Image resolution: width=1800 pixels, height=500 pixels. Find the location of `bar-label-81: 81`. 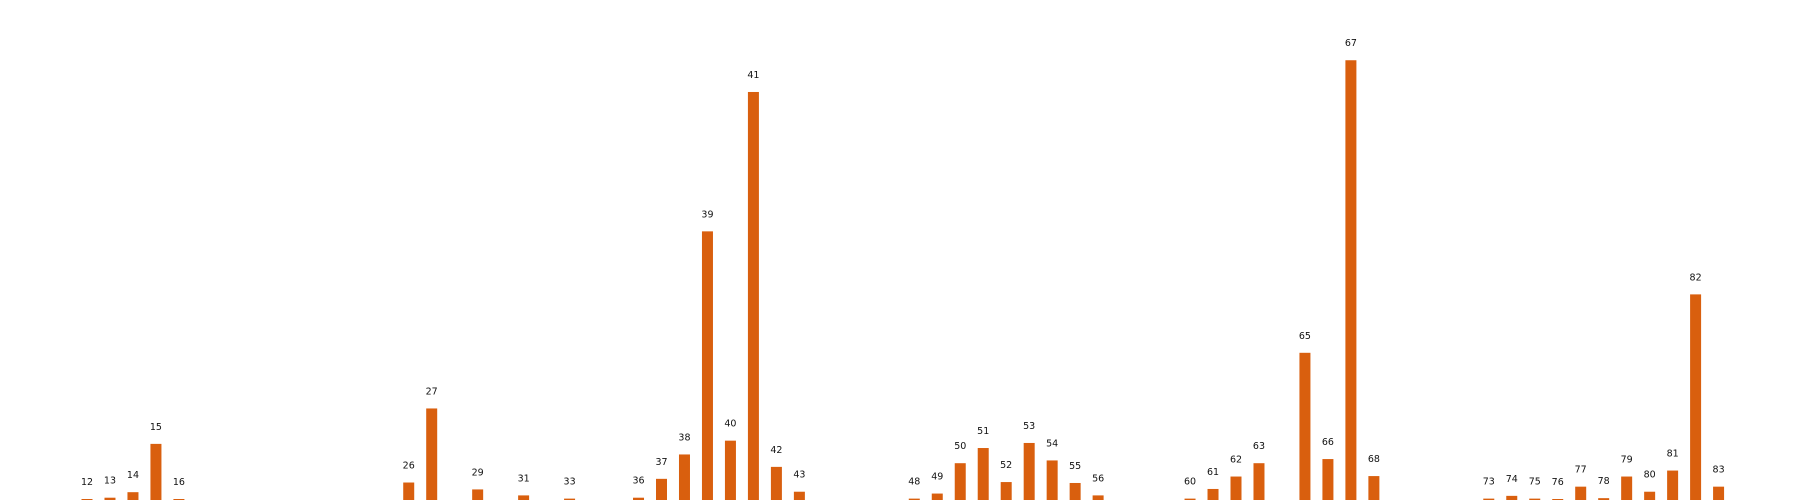

bar-label-81: 81 is located at coordinates (1673, 454).